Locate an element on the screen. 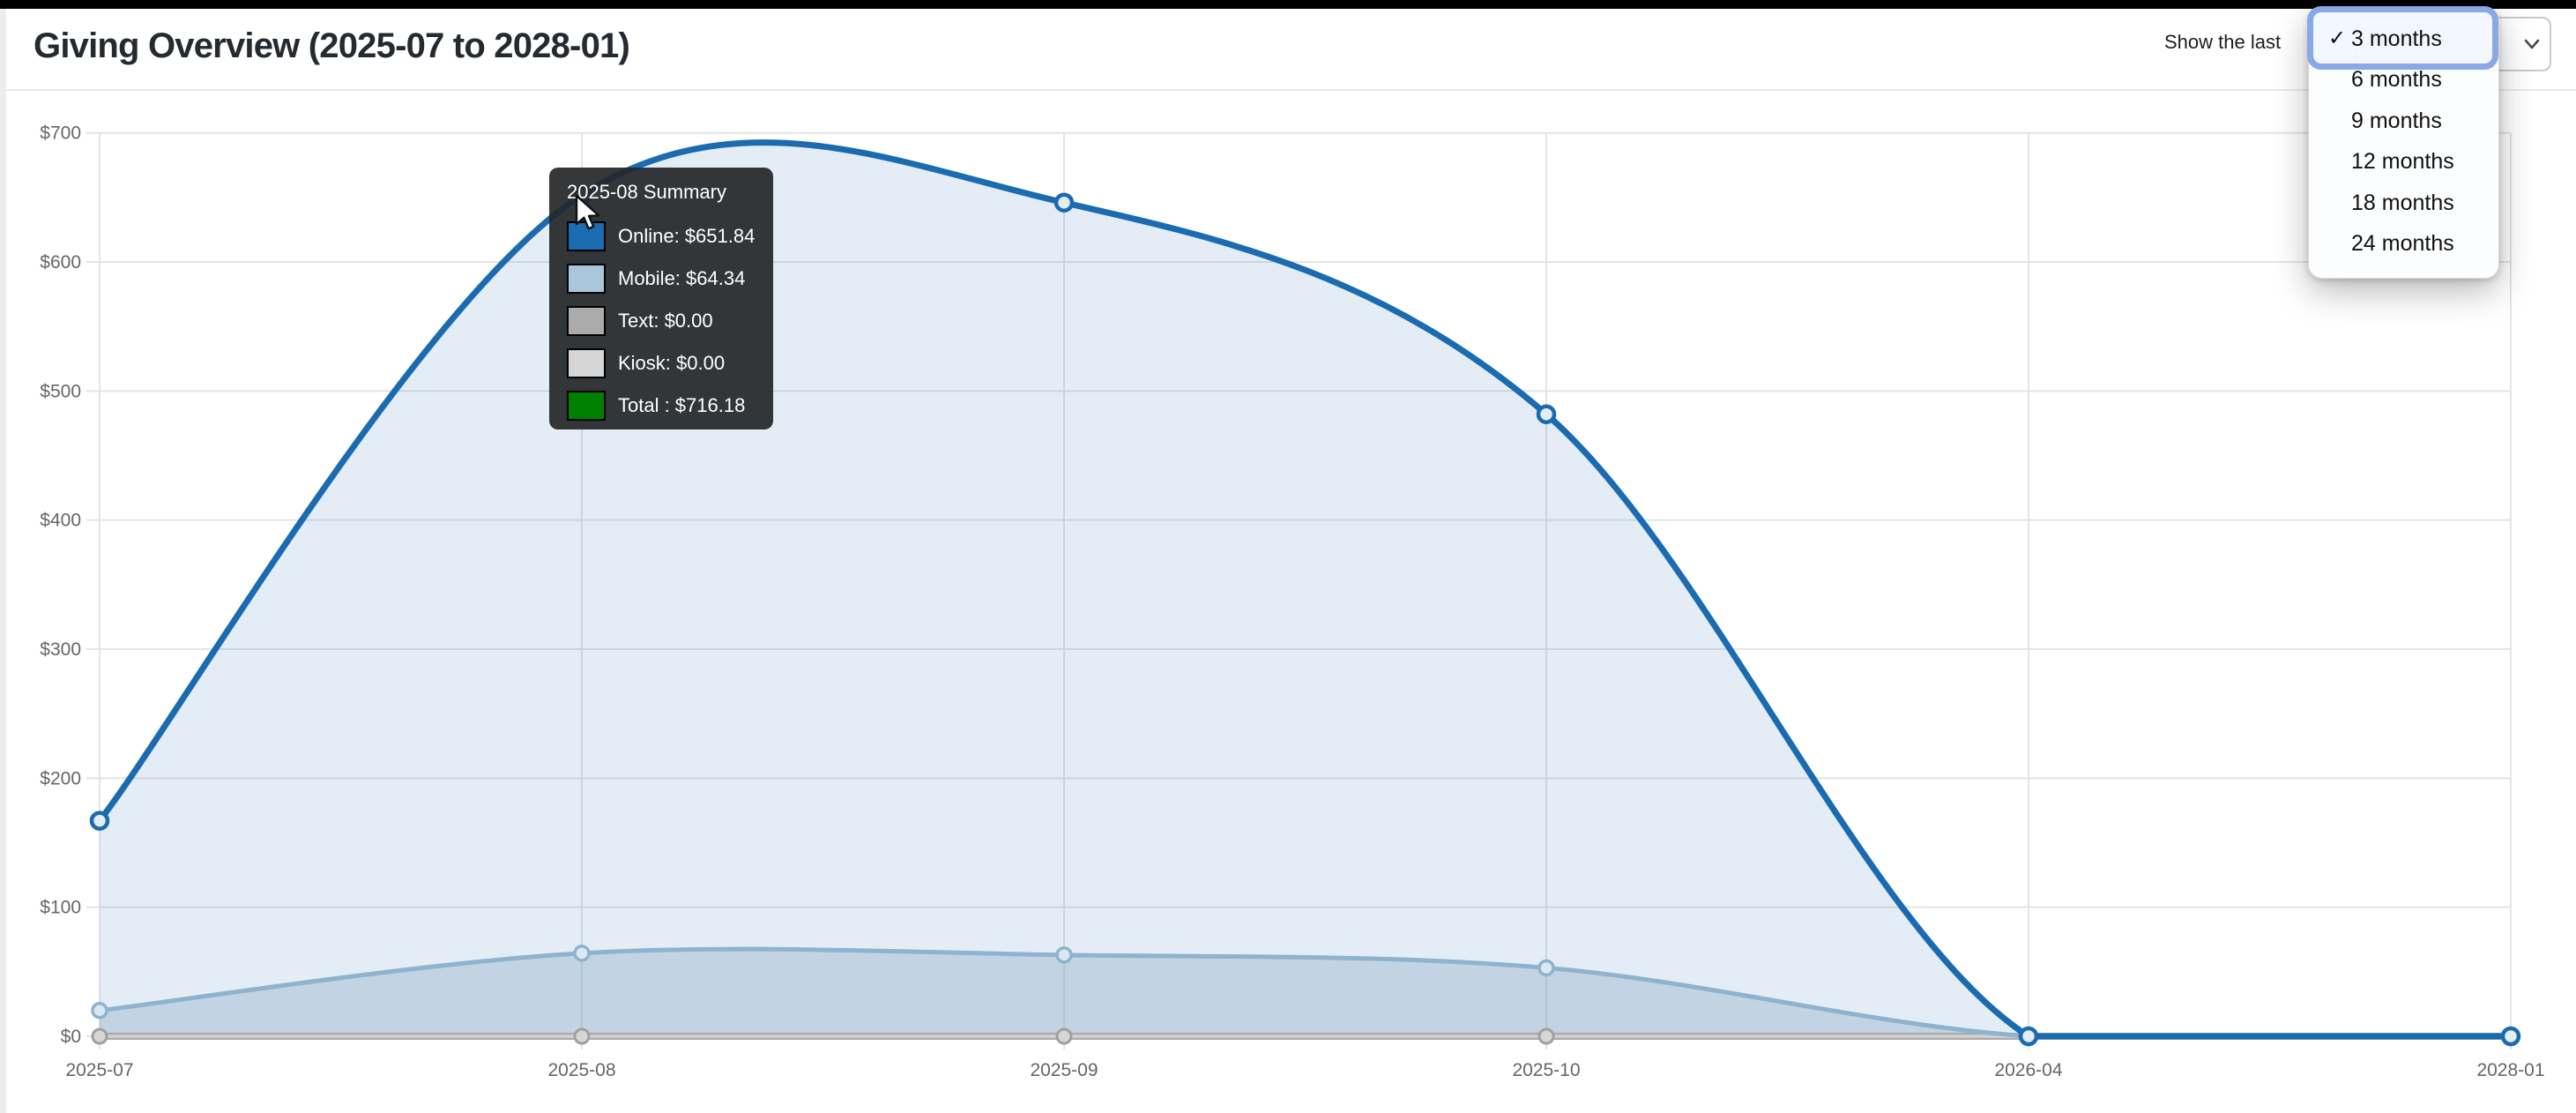  option-18-months: 18 months is located at coordinates (2403, 202).